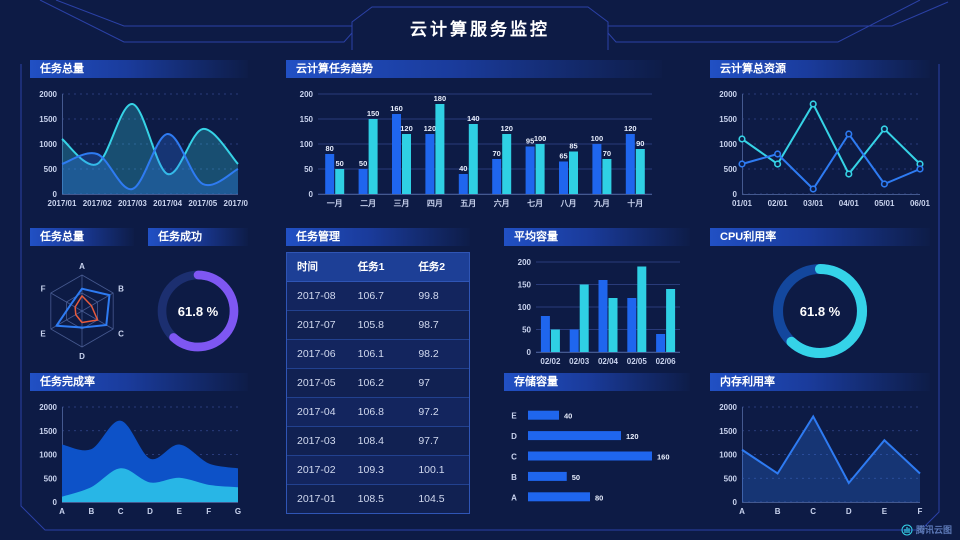 The height and width of the screenshot is (540, 960). I want to click on table-cell: 106.2, so click(378, 383).